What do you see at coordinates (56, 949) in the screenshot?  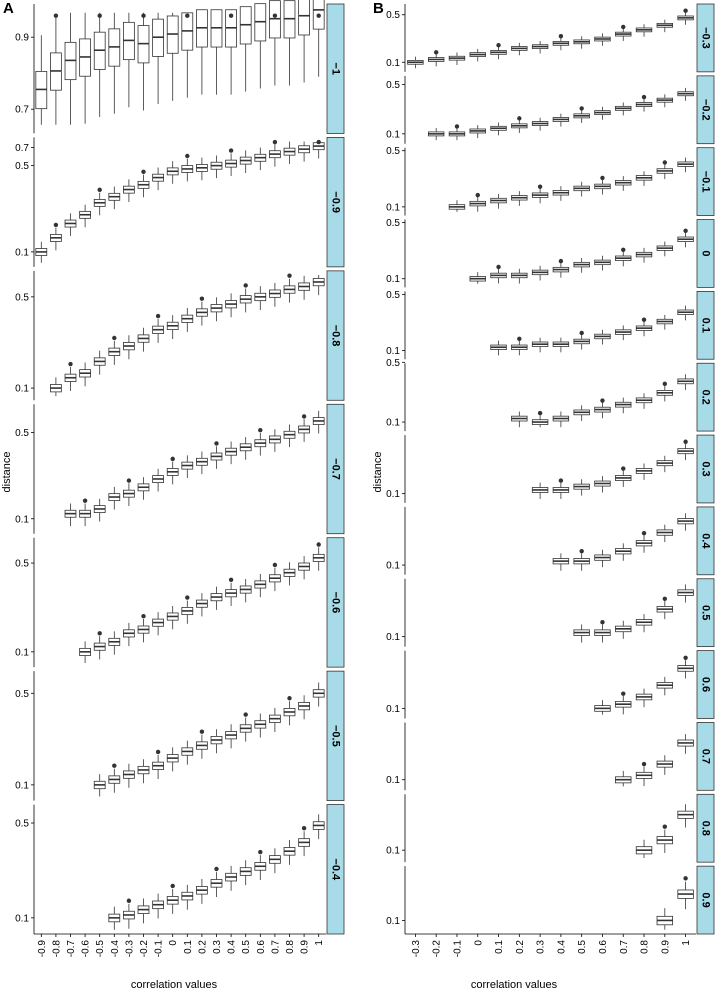 I see `x-tick-label: -0.8` at bounding box center [56, 949].